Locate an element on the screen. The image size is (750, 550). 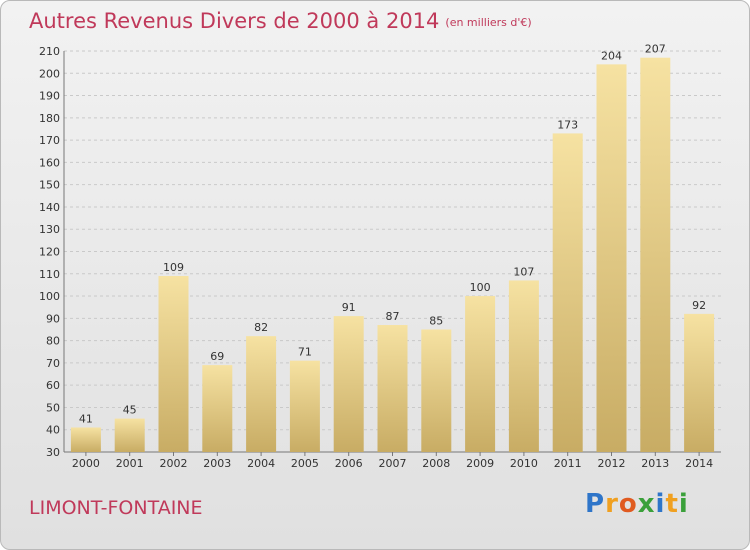
y-tick-label: 90 is located at coordinates (53, 318).